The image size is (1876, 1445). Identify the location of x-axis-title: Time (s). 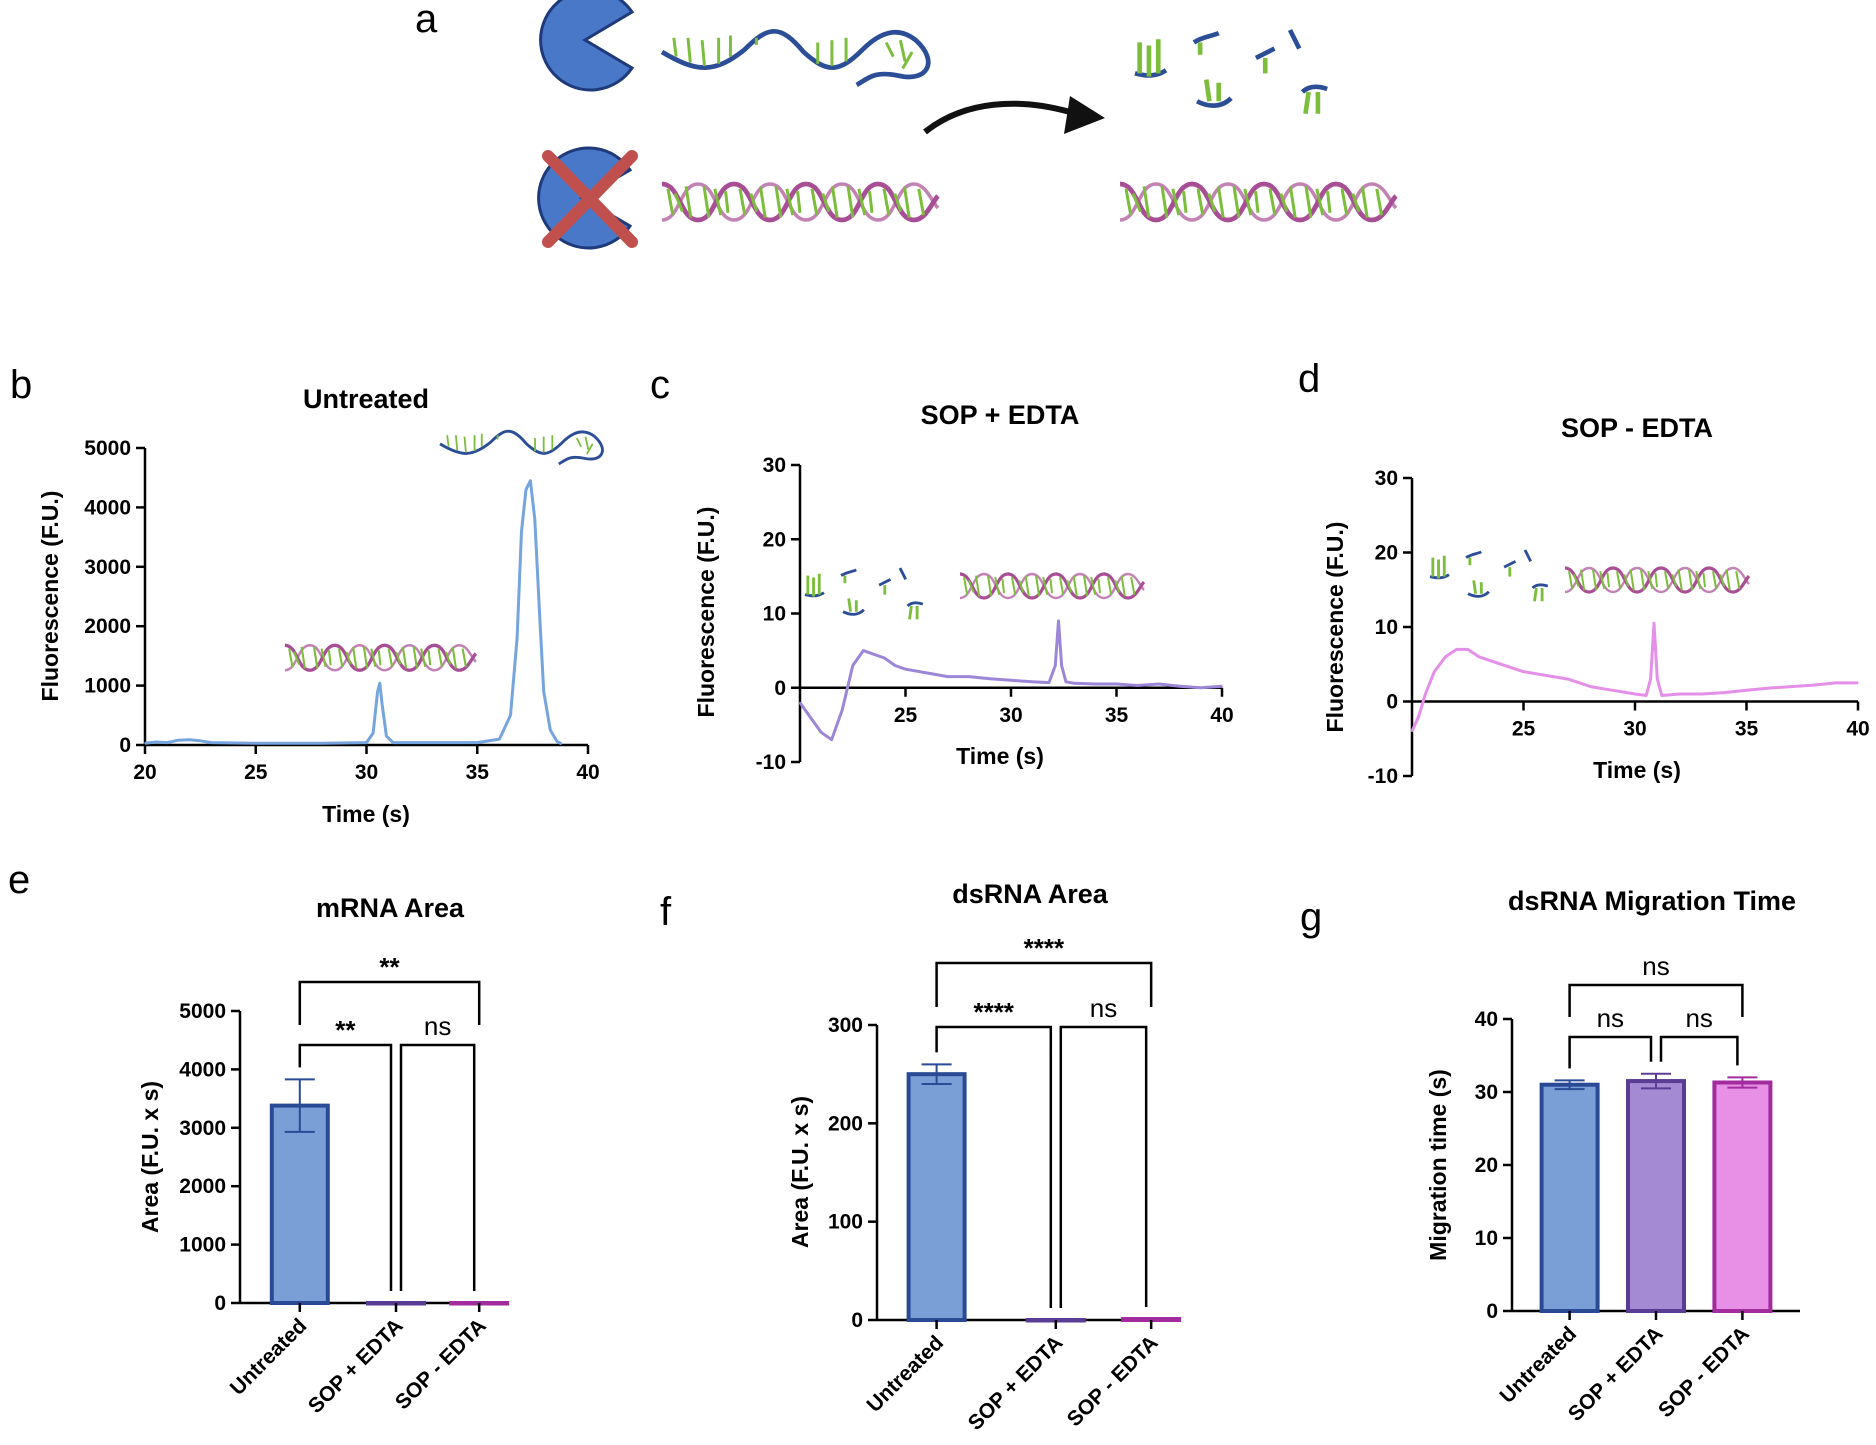
(366, 814).